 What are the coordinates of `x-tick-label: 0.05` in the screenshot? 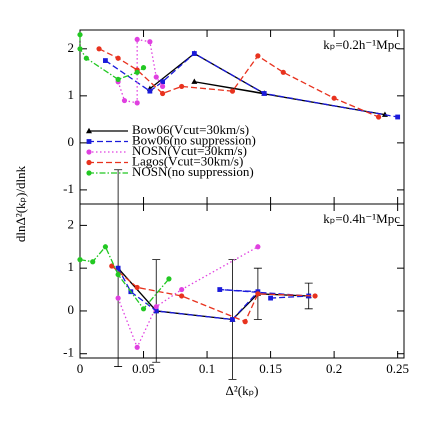 It's located at (143, 368).